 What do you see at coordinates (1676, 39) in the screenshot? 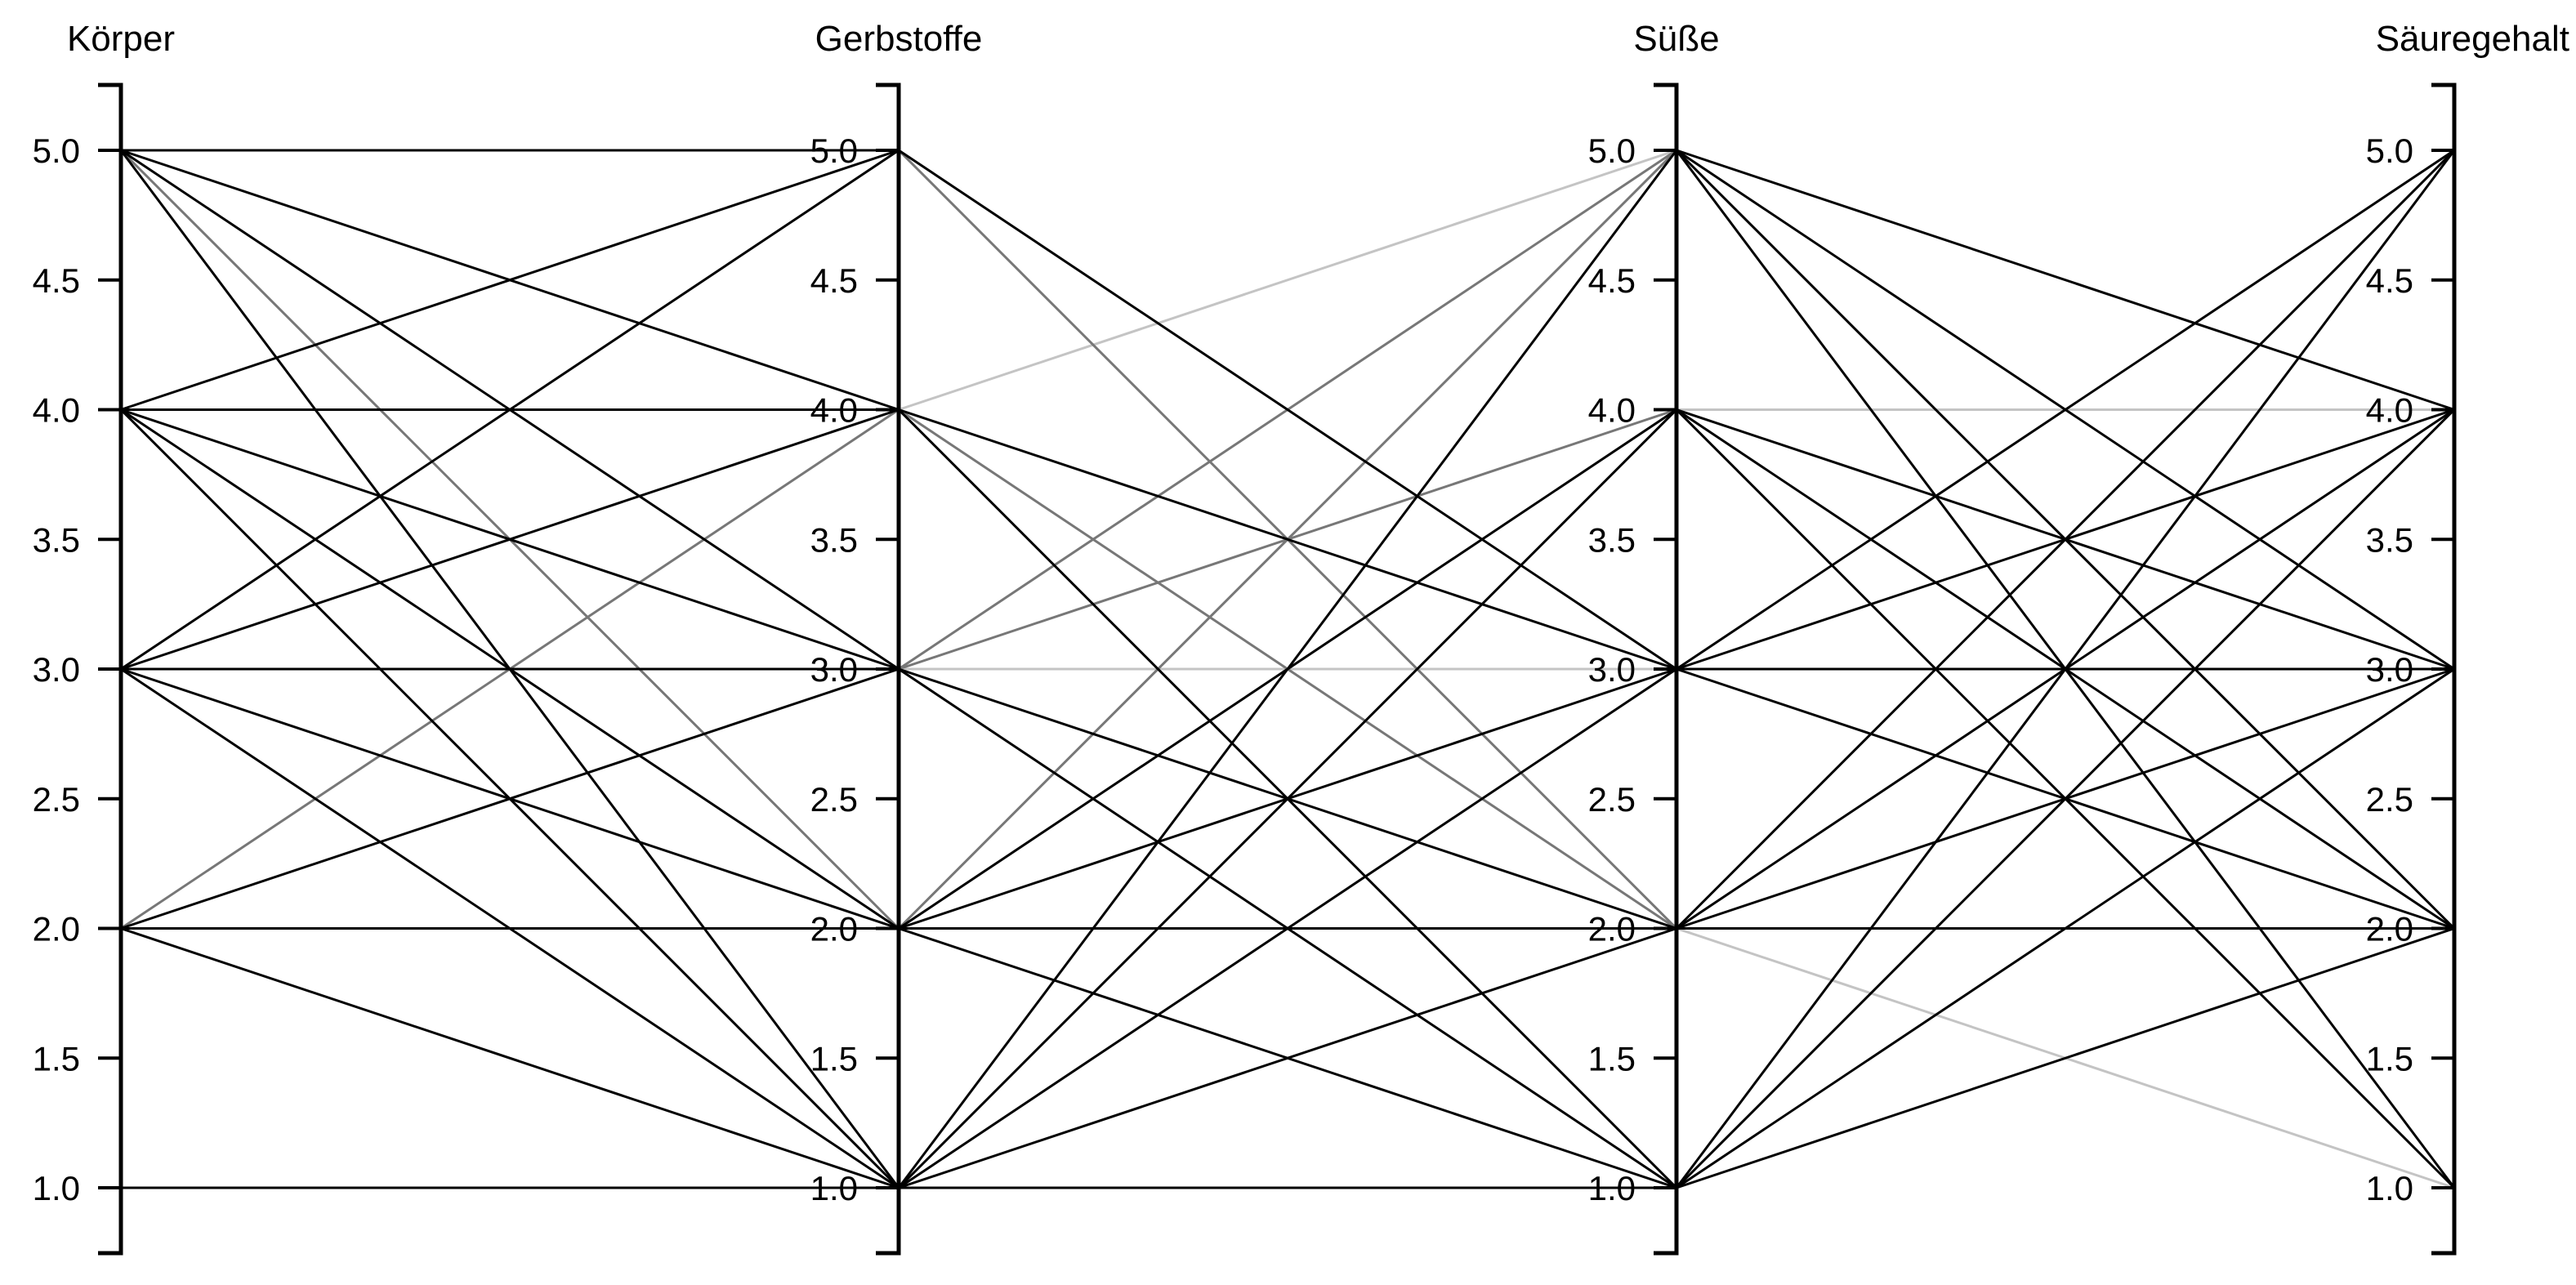
I see `axis-title: Süße` at bounding box center [1676, 39].